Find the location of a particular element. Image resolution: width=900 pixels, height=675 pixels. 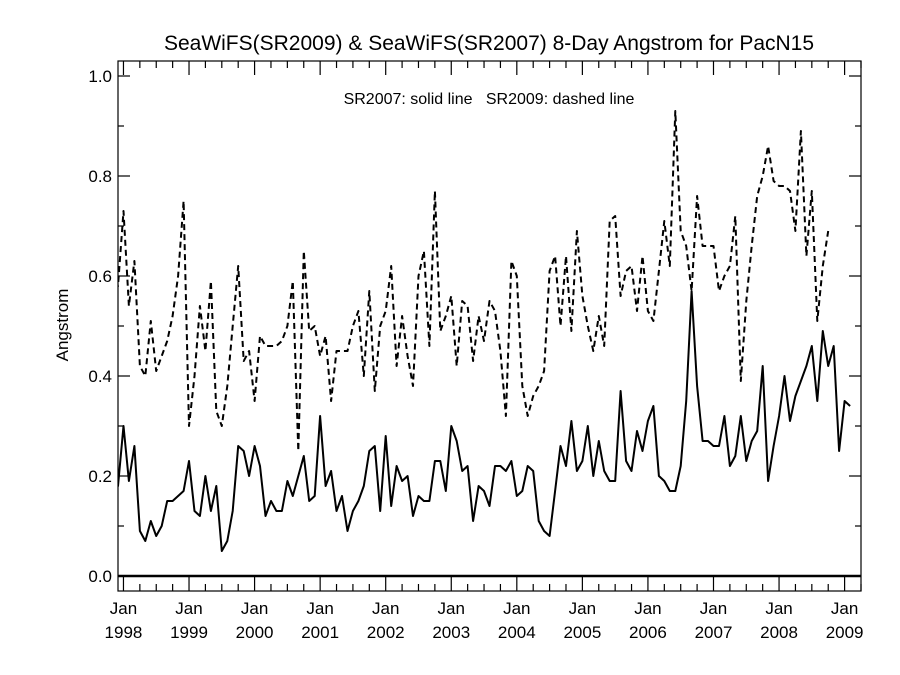

x-tick-label-year: 2003 is located at coordinates (451, 632).